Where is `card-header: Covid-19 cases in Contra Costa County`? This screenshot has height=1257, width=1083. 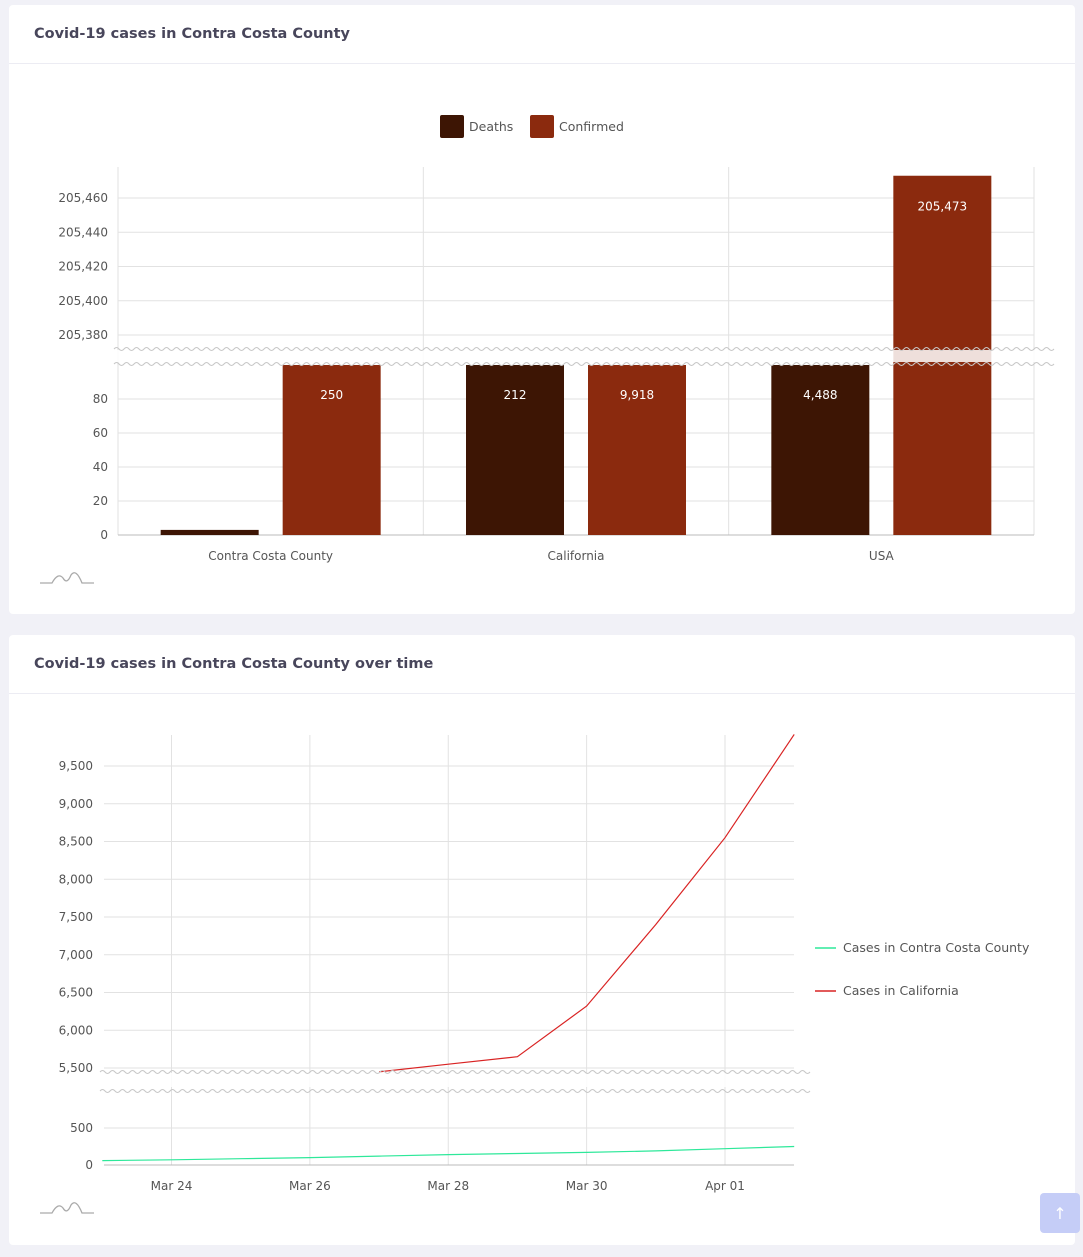 card-header: Covid-19 cases in Contra Costa County is located at coordinates (542, 34).